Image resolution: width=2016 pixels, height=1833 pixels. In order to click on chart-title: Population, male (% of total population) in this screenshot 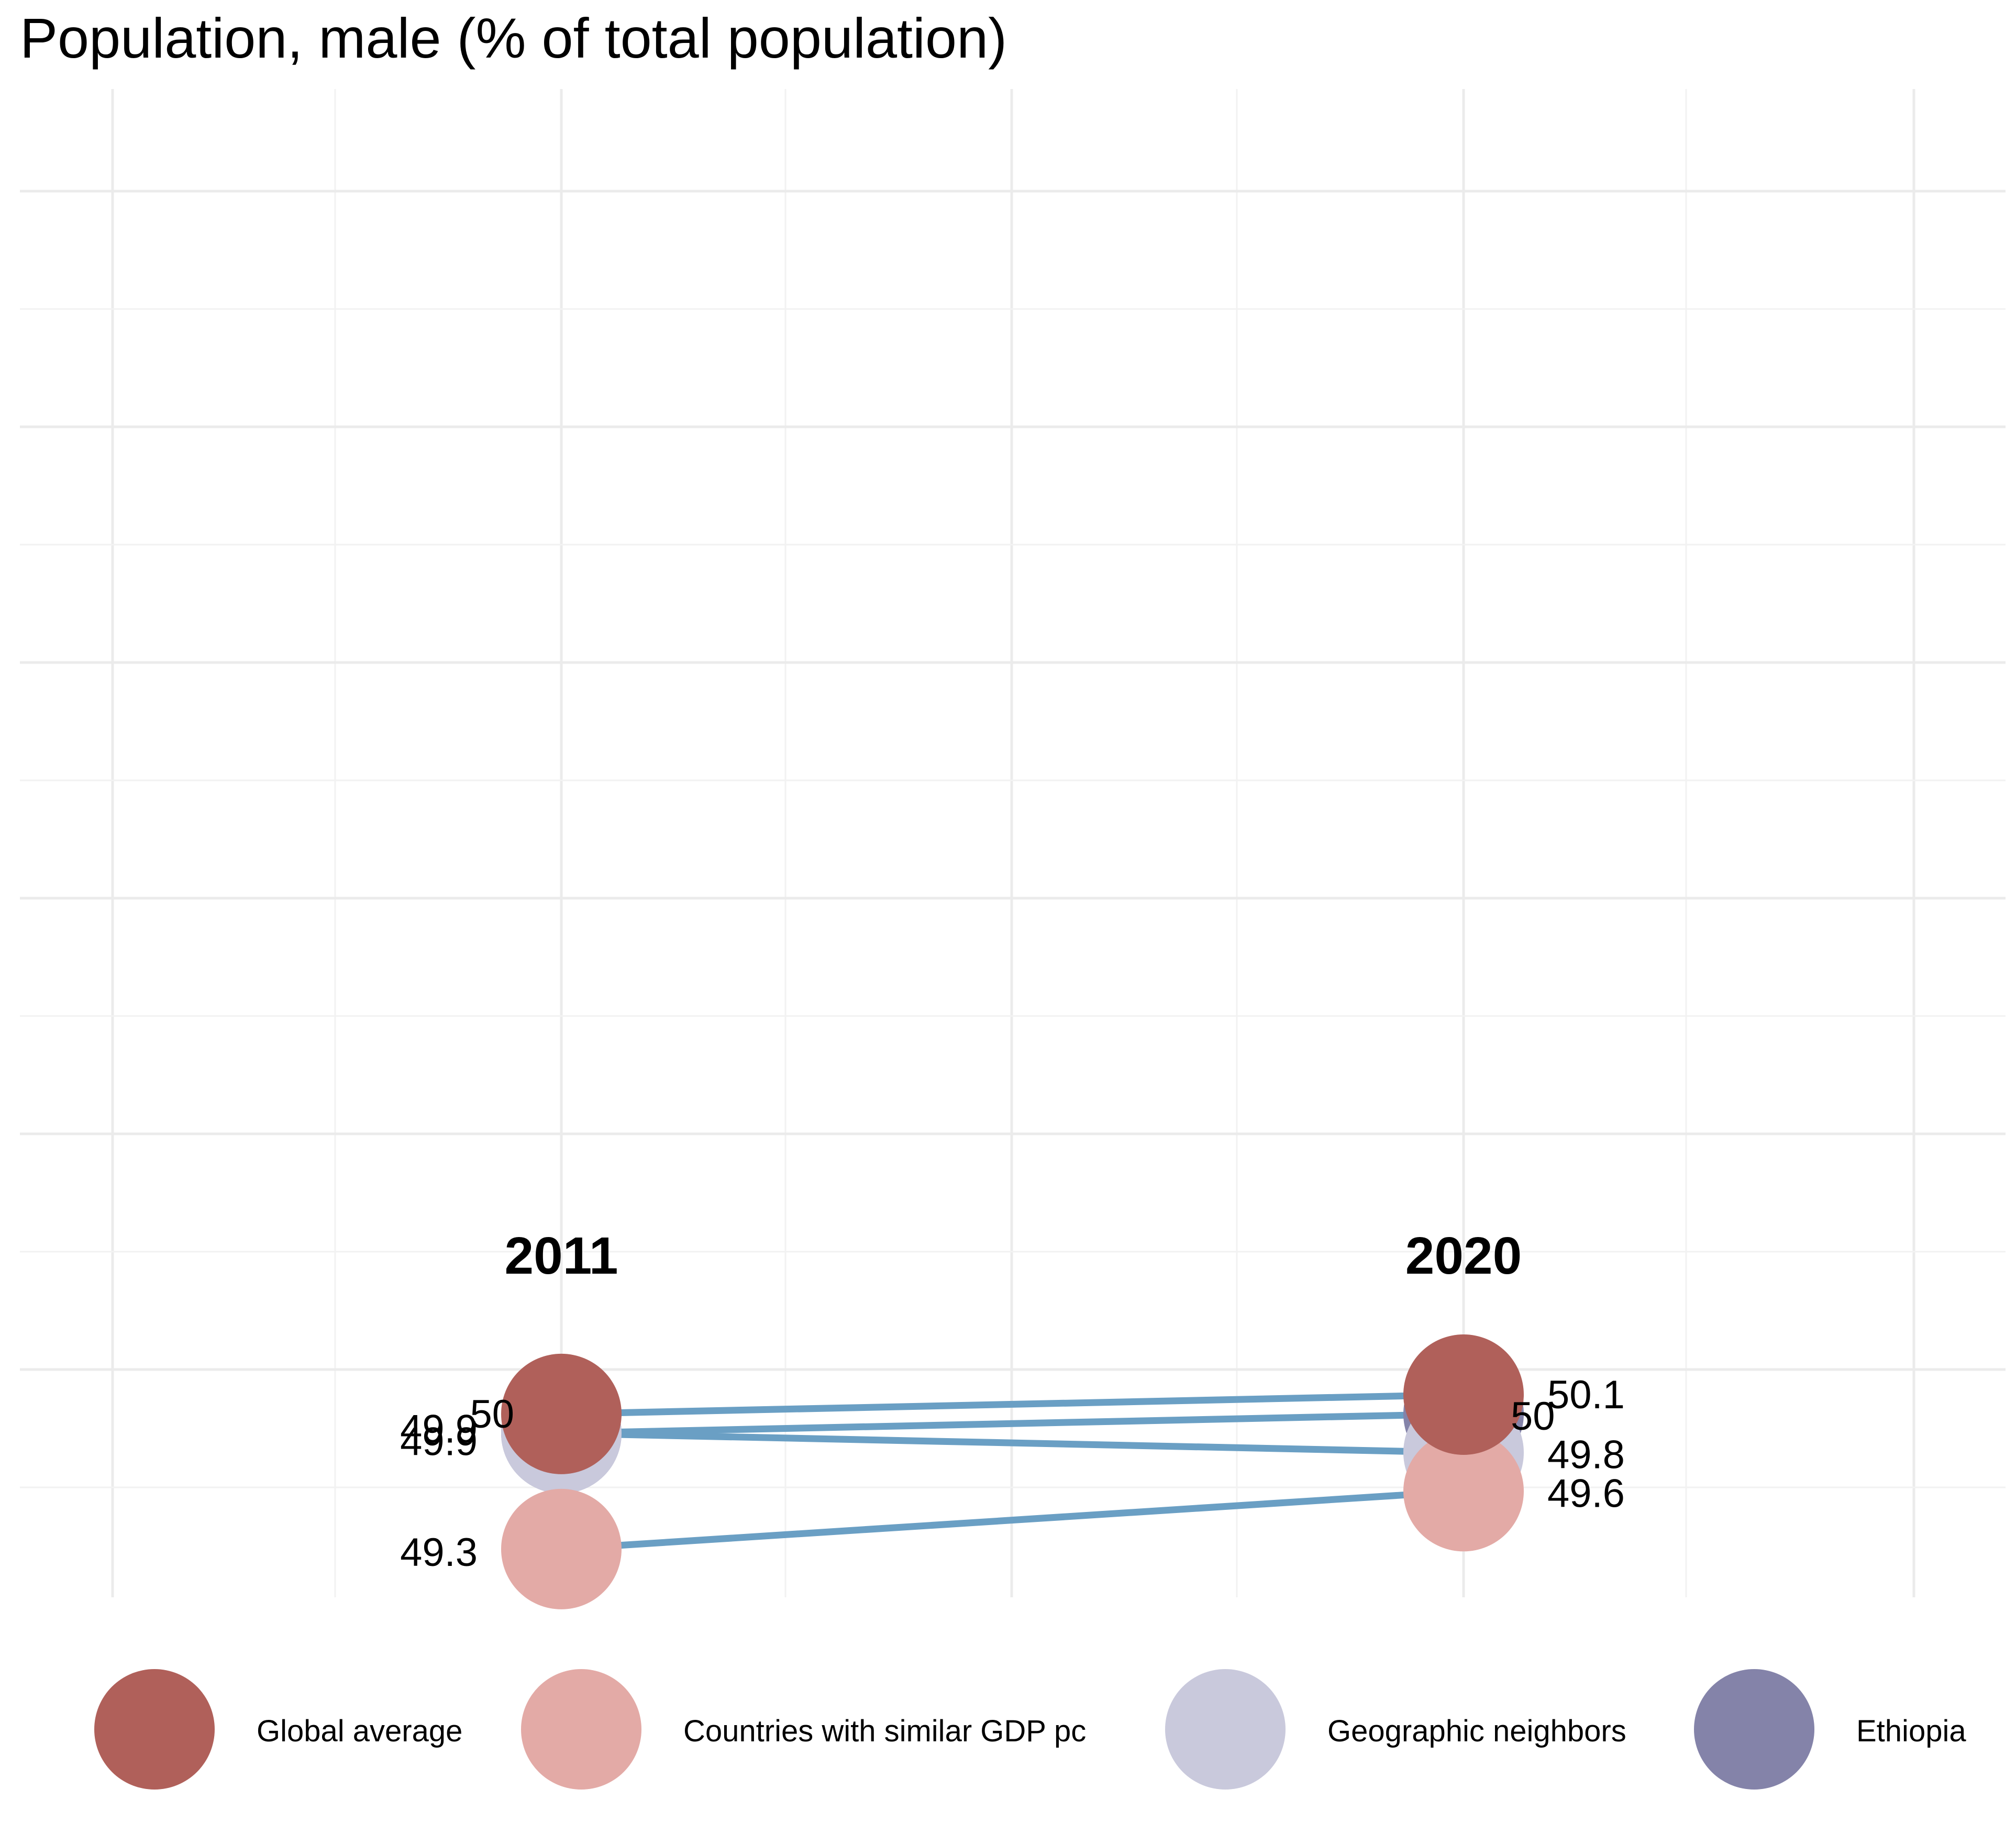, I will do `click(514, 38)`.